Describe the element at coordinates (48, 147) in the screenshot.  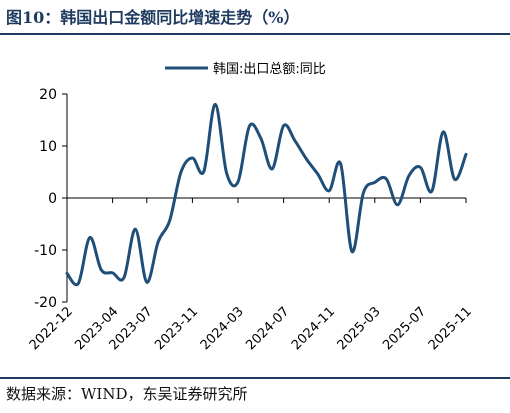
I see `y-tick-label: 10` at that location.